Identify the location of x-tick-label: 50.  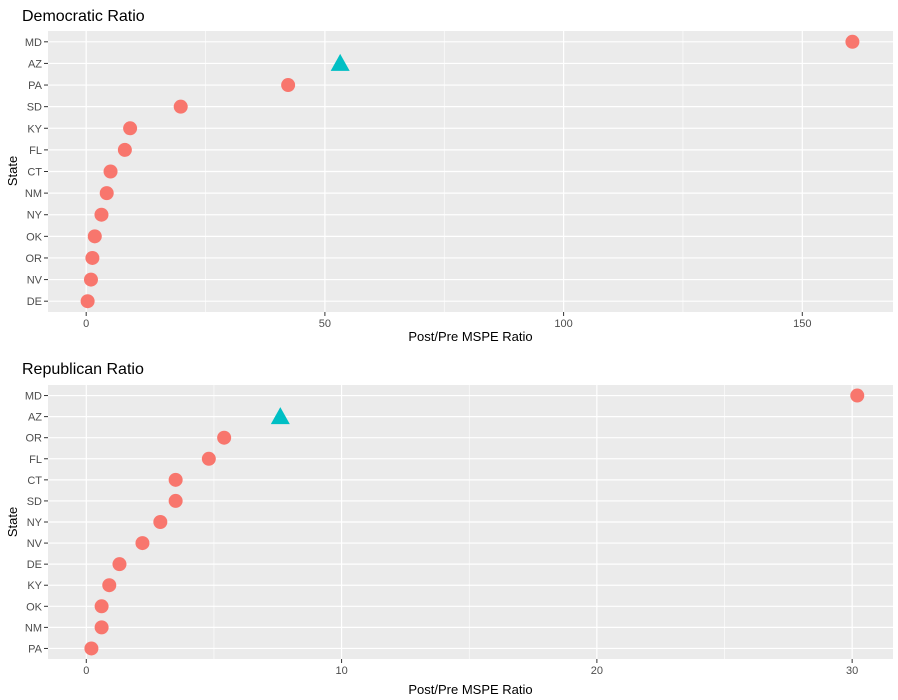
(325, 324).